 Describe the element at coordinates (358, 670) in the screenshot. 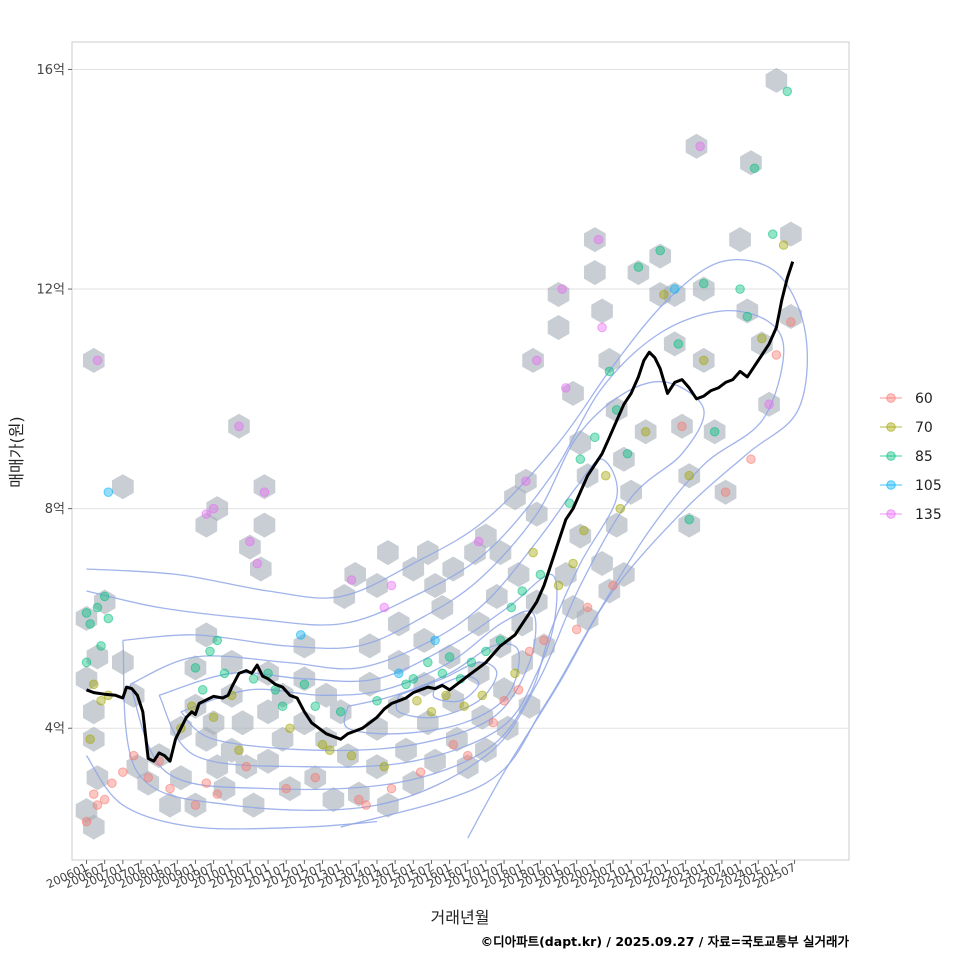

I see `density-contour` at that location.